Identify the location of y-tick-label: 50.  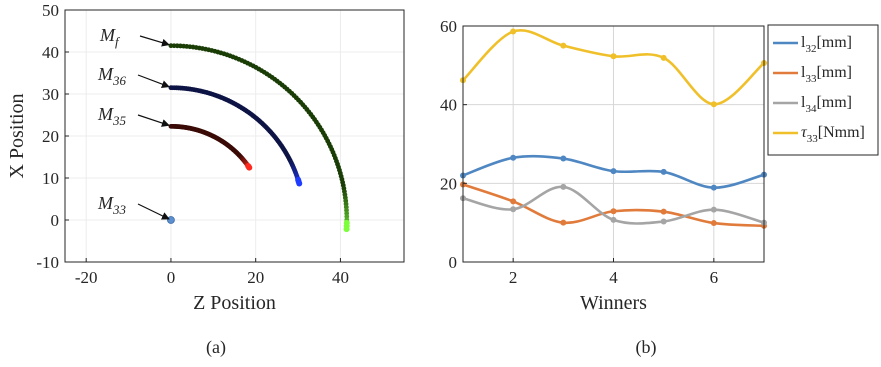
(50, 10).